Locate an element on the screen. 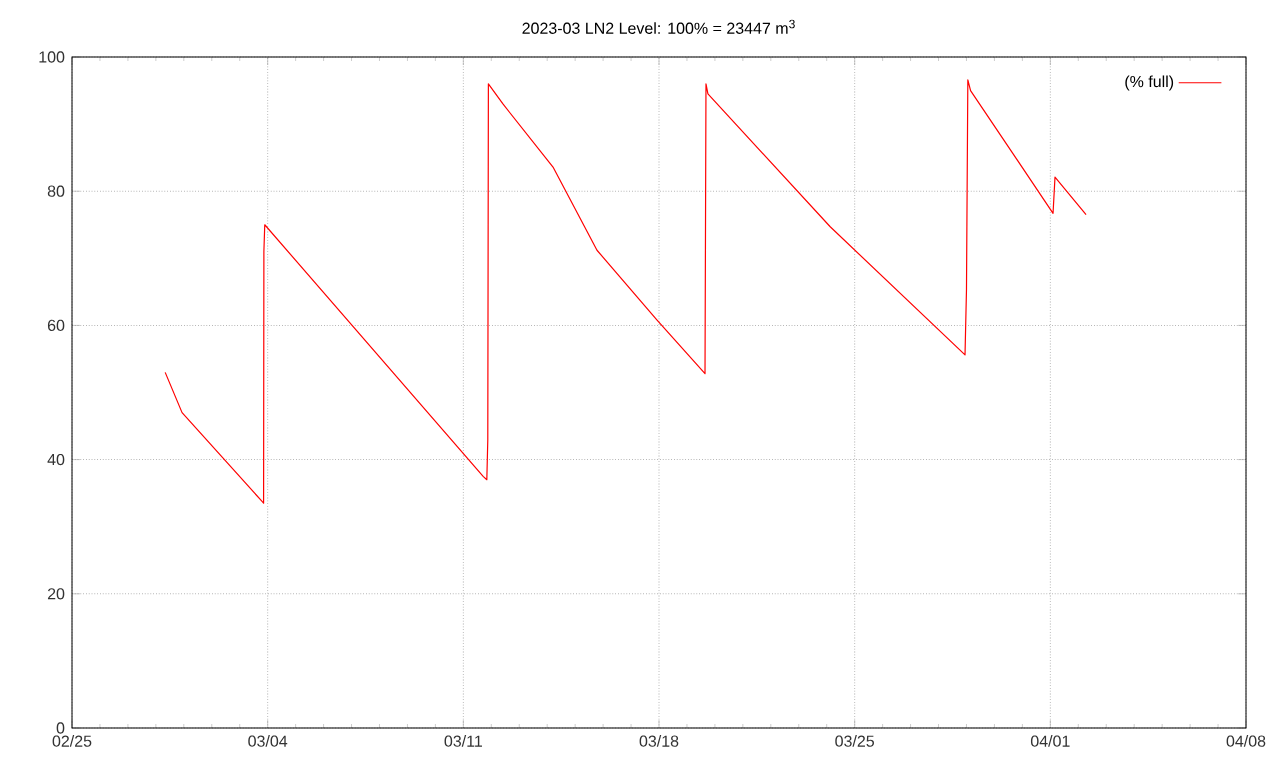  x-tick-label: 03/04 is located at coordinates (268, 741).